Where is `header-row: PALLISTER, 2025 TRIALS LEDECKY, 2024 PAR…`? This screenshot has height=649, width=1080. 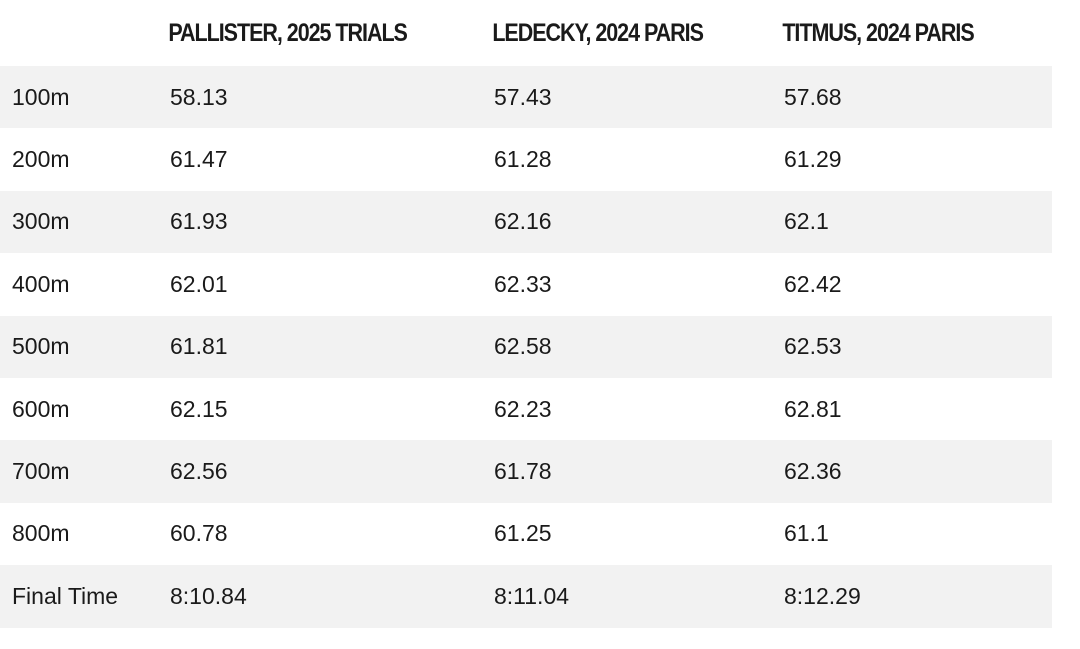 header-row: PALLISTER, 2025 TRIALS LEDECKY, 2024 PAR… is located at coordinates (526, 33).